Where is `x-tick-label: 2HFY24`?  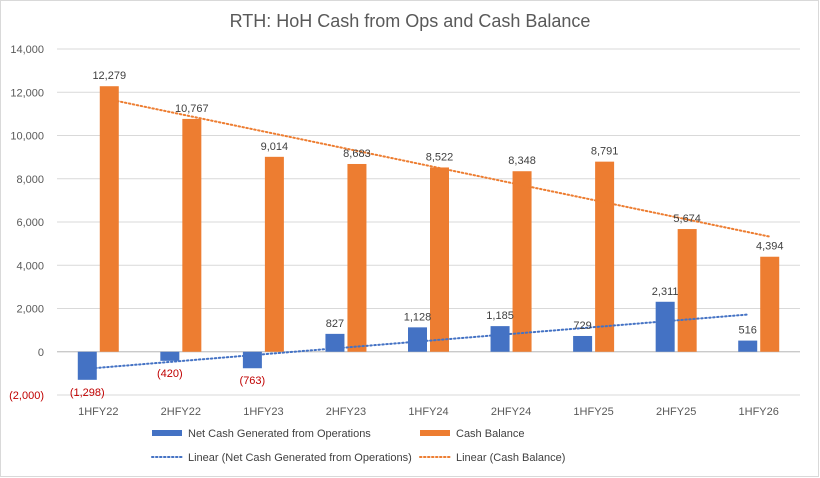
x-tick-label: 2HFY24 is located at coordinates (511, 412).